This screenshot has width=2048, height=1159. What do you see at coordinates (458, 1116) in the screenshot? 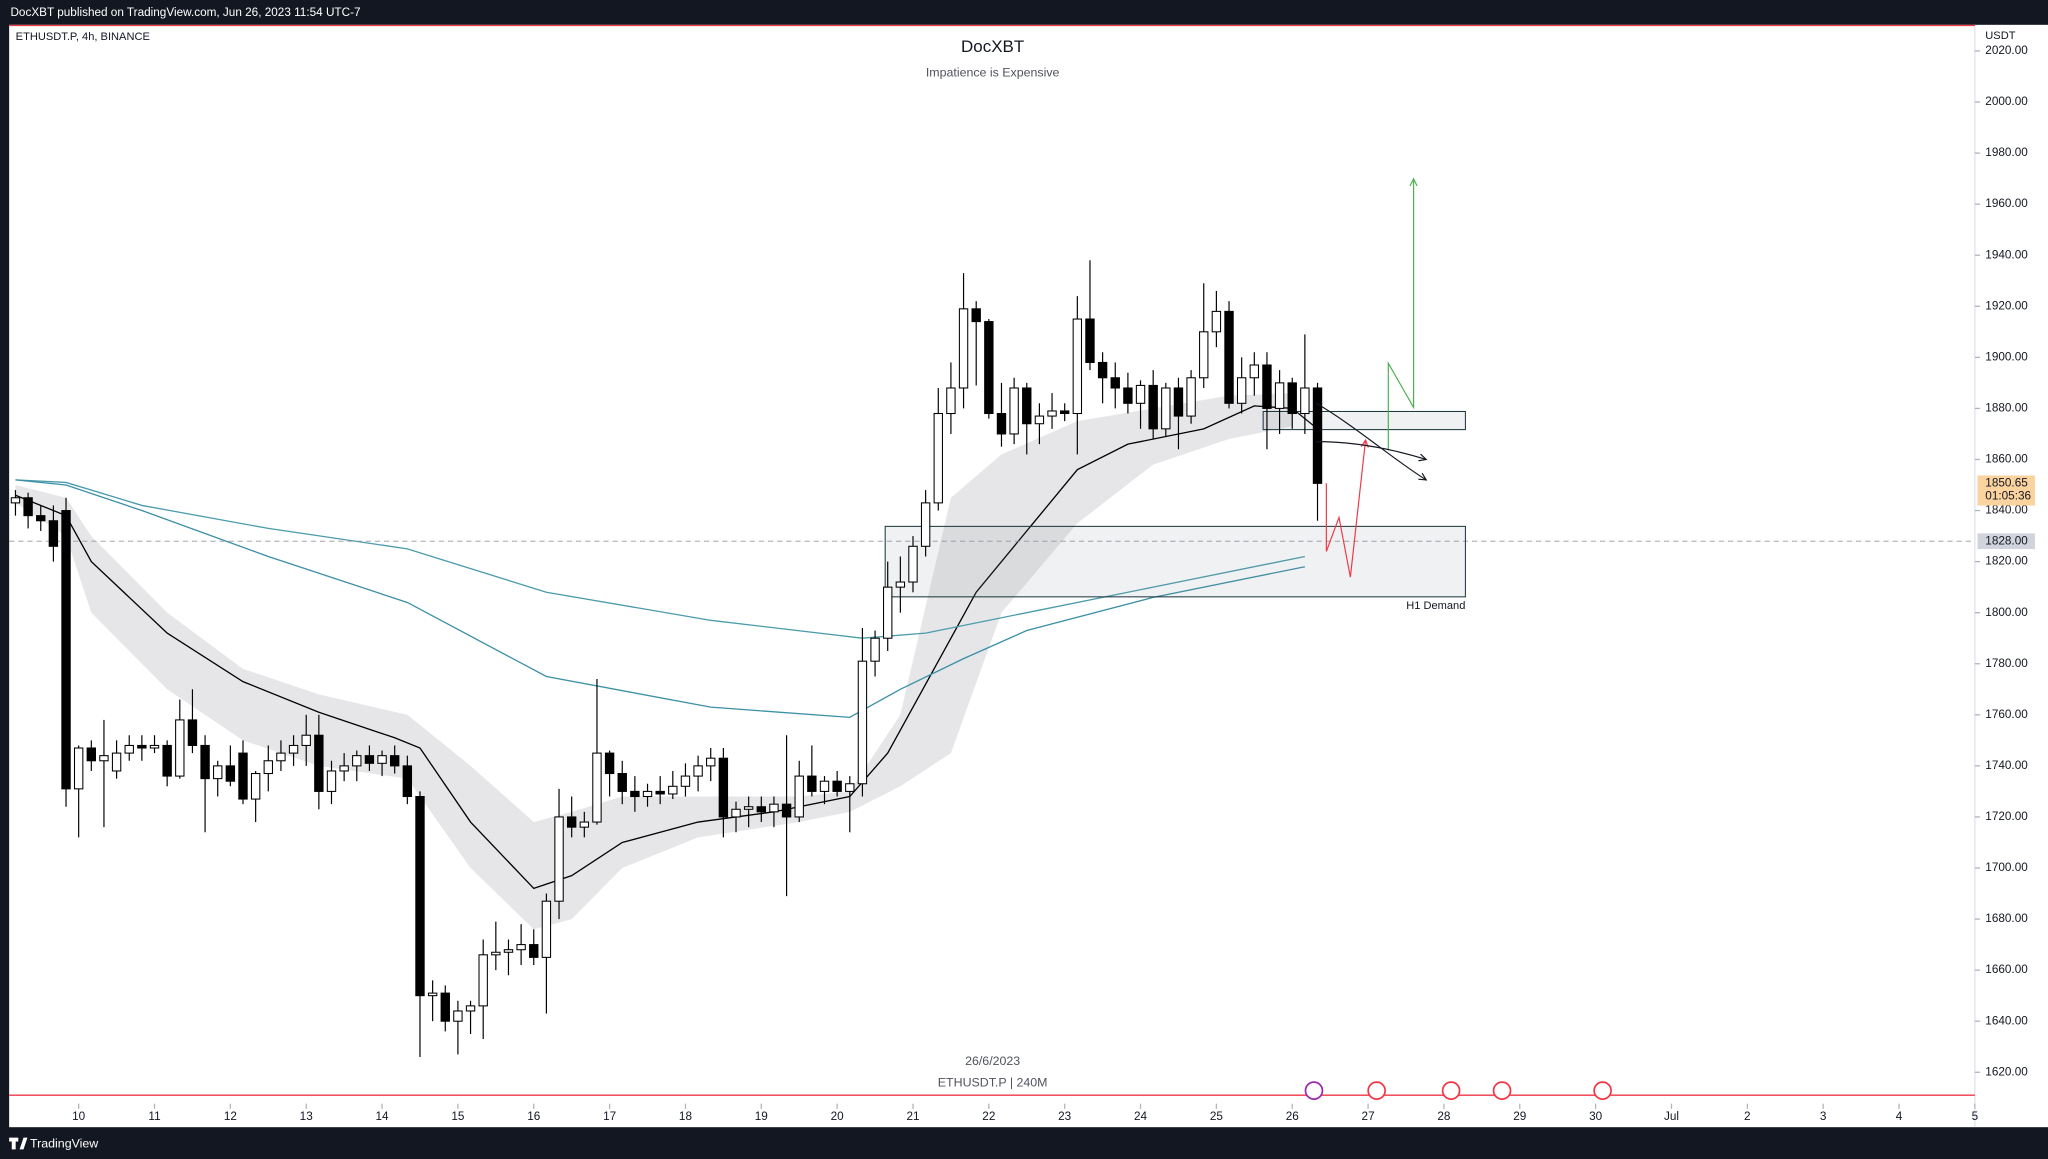
I see `x-tick-label: 15` at bounding box center [458, 1116].